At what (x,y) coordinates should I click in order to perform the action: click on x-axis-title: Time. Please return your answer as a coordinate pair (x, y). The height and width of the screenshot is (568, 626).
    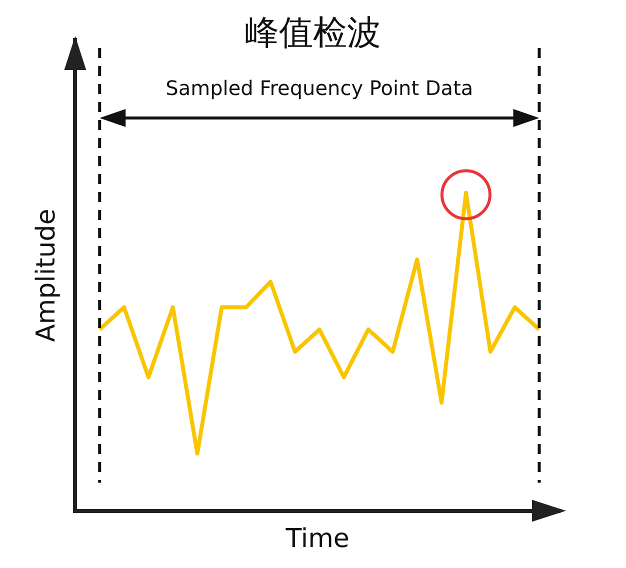
    Looking at the image, I should click on (317, 539).